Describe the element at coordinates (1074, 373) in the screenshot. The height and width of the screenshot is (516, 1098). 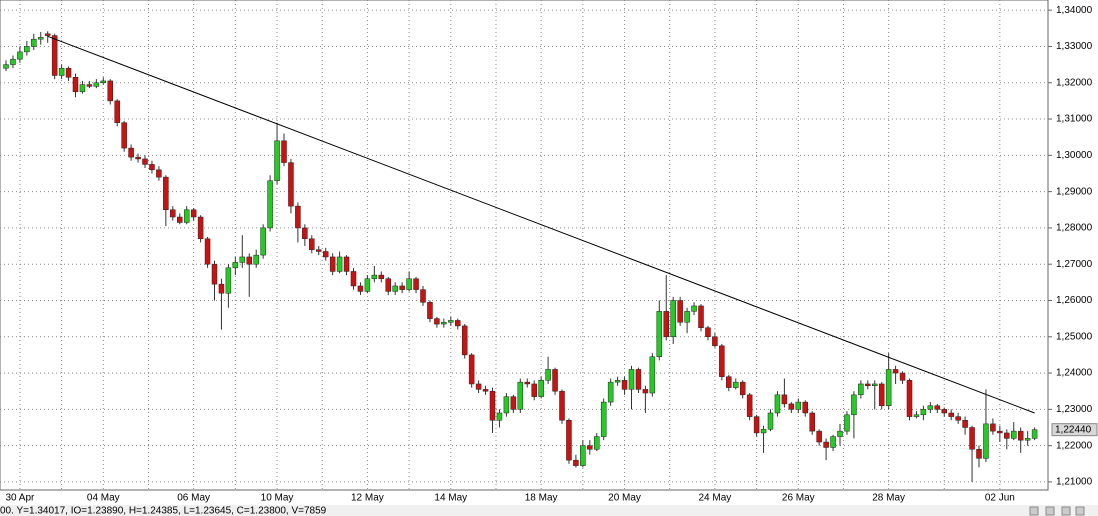
I see `y-tick-label: 1,24000` at that location.